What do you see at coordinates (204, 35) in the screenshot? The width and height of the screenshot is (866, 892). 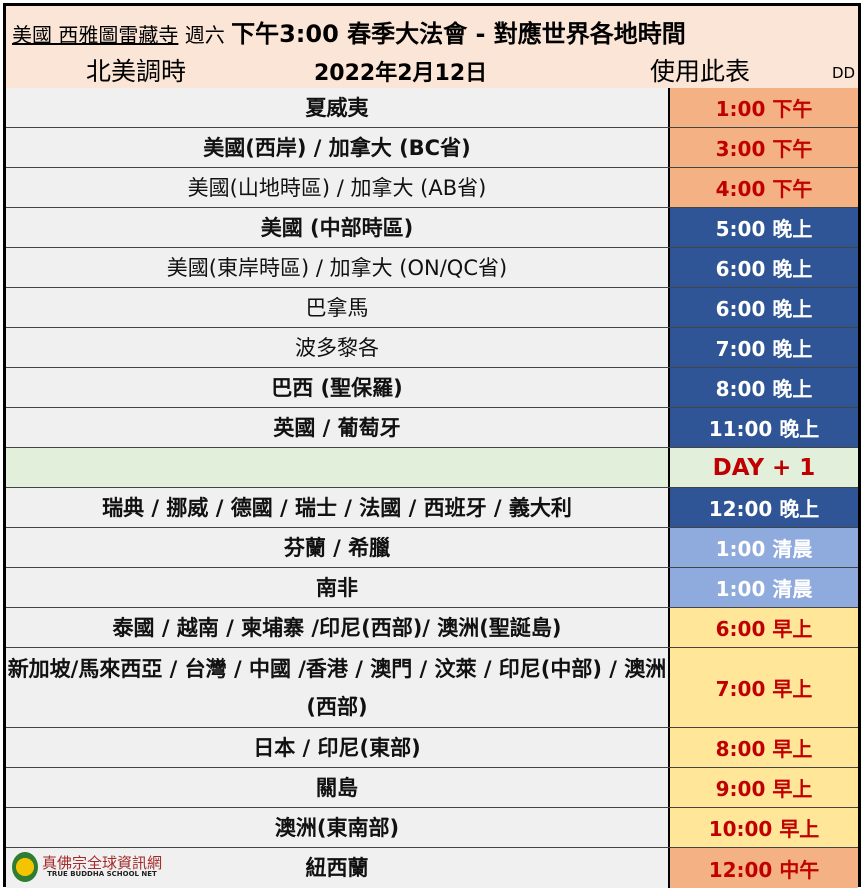 I see `weekday: 週六` at bounding box center [204, 35].